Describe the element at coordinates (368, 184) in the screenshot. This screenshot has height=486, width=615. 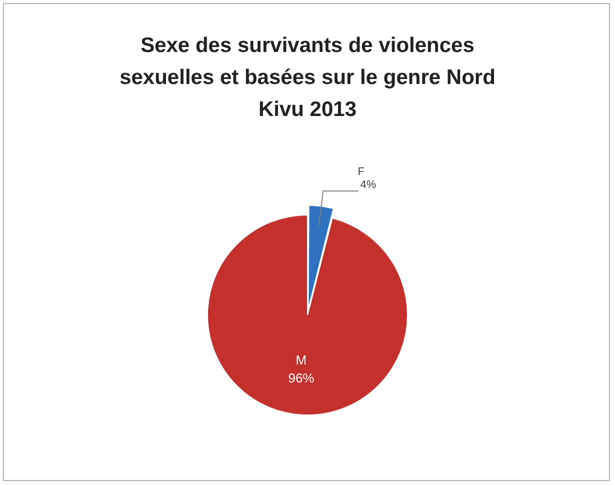
I see `data-label: 4%` at that location.